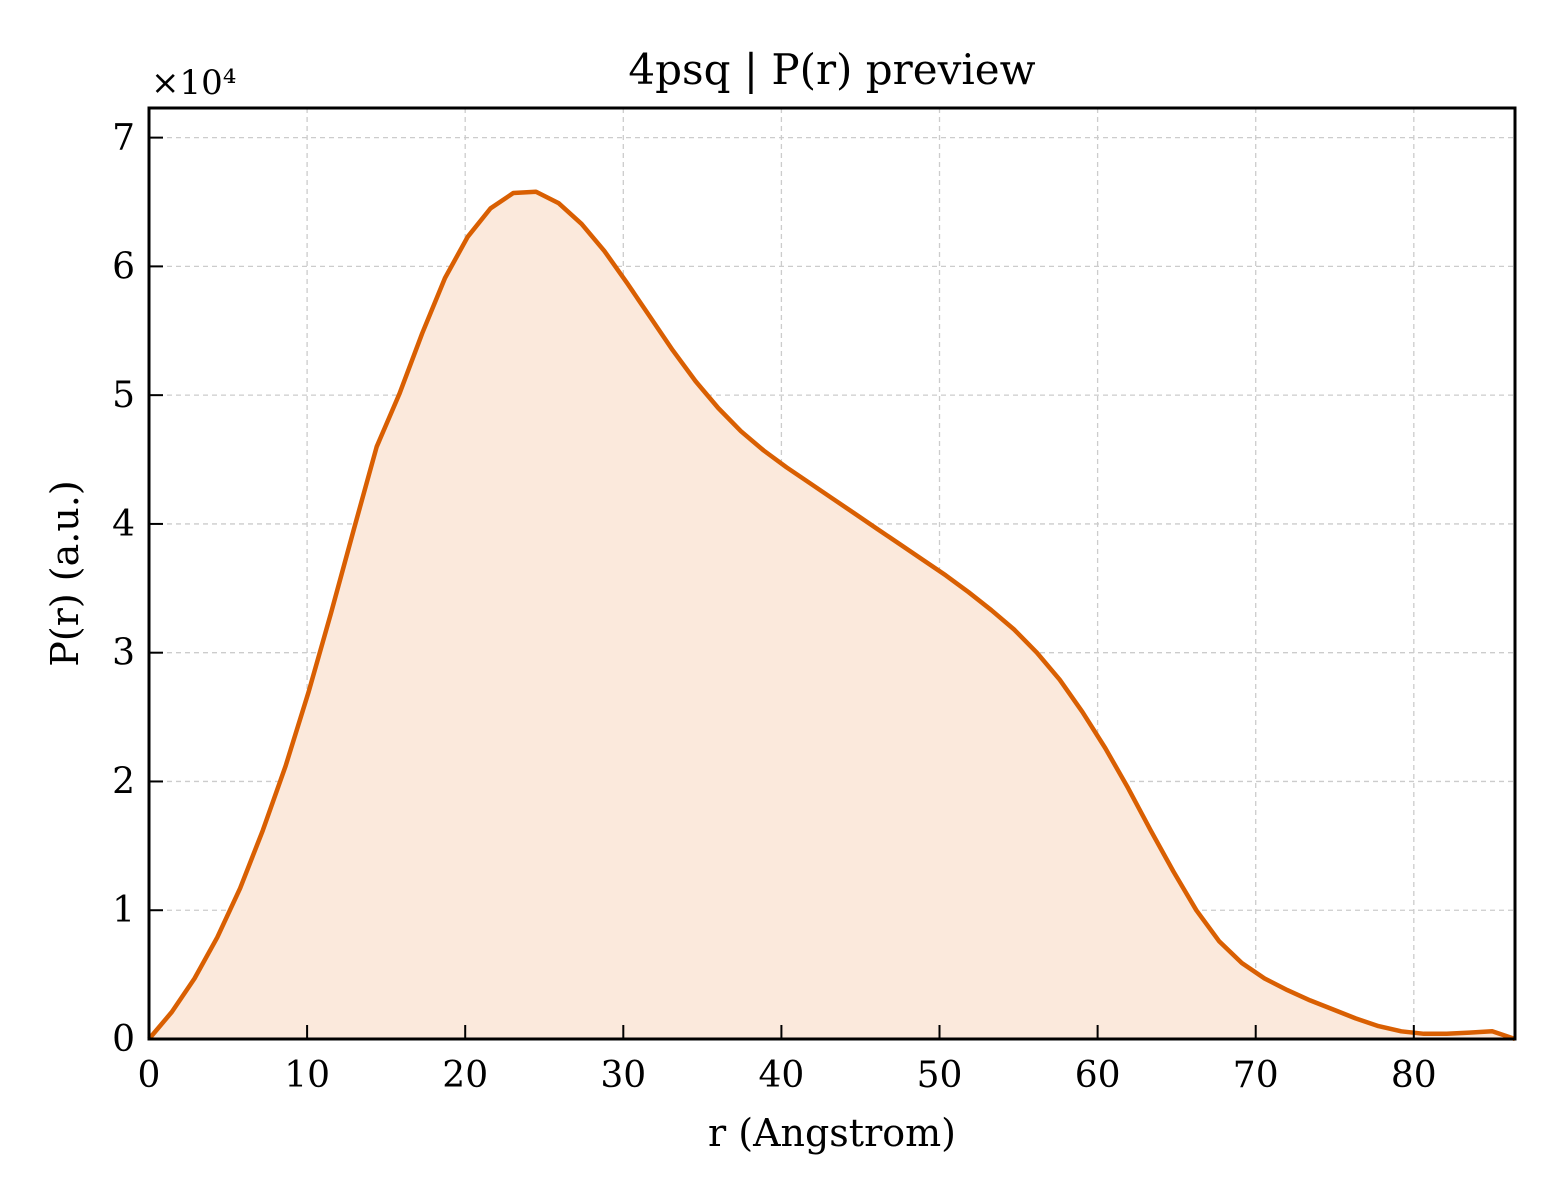 The image size is (1560, 1200). Describe the element at coordinates (831, 69) in the screenshot. I see `chart-title: 4psq | P(r) preview` at that location.